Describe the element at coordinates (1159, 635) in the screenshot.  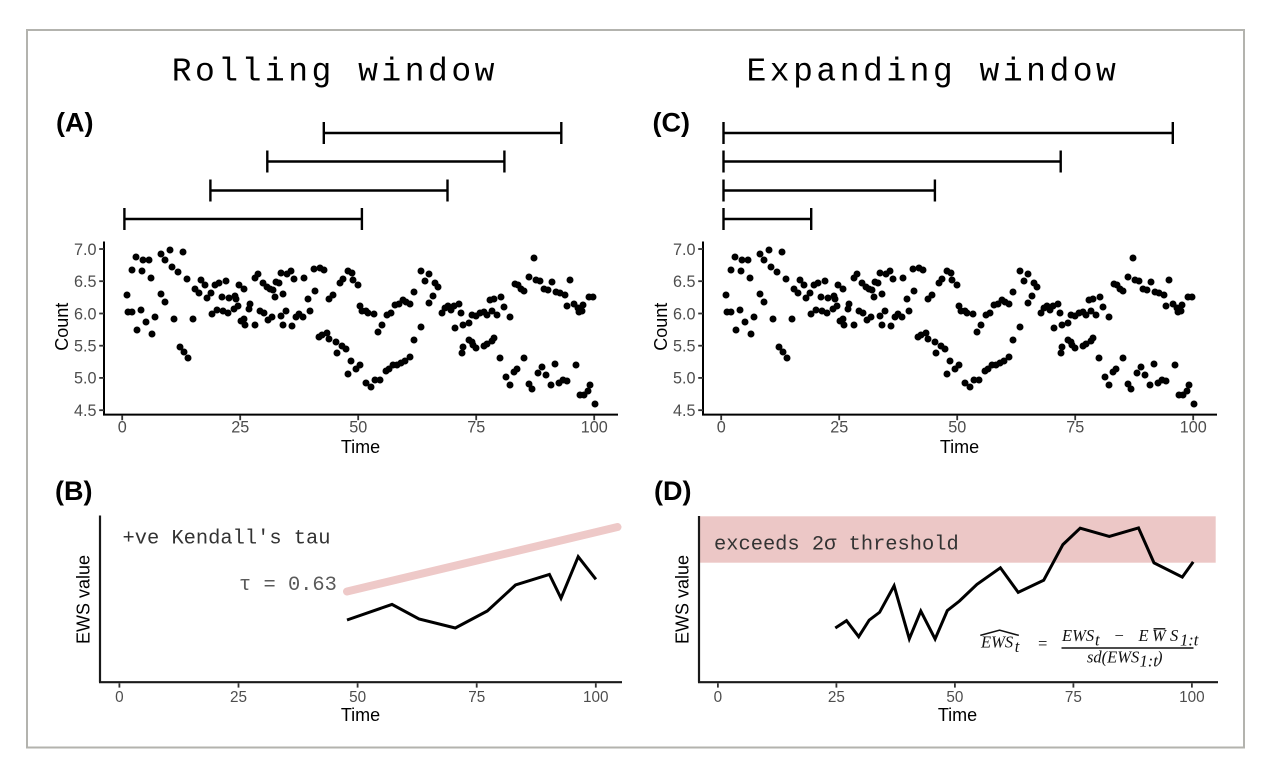
I see `svg-text: W` at that location.